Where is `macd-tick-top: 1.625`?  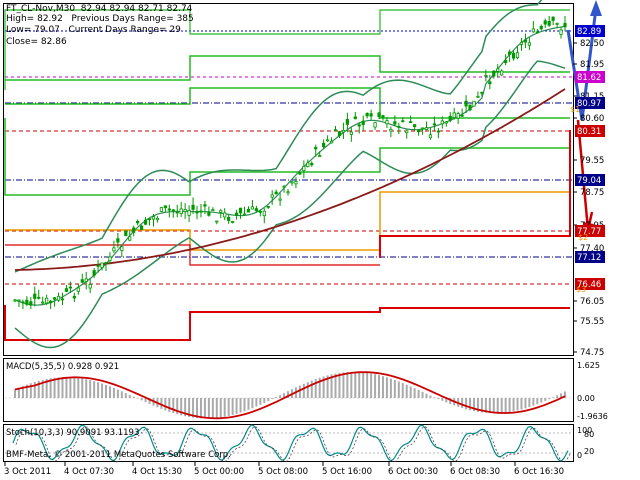
macd-tick-top: 1.625 is located at coordinates (588, 365).